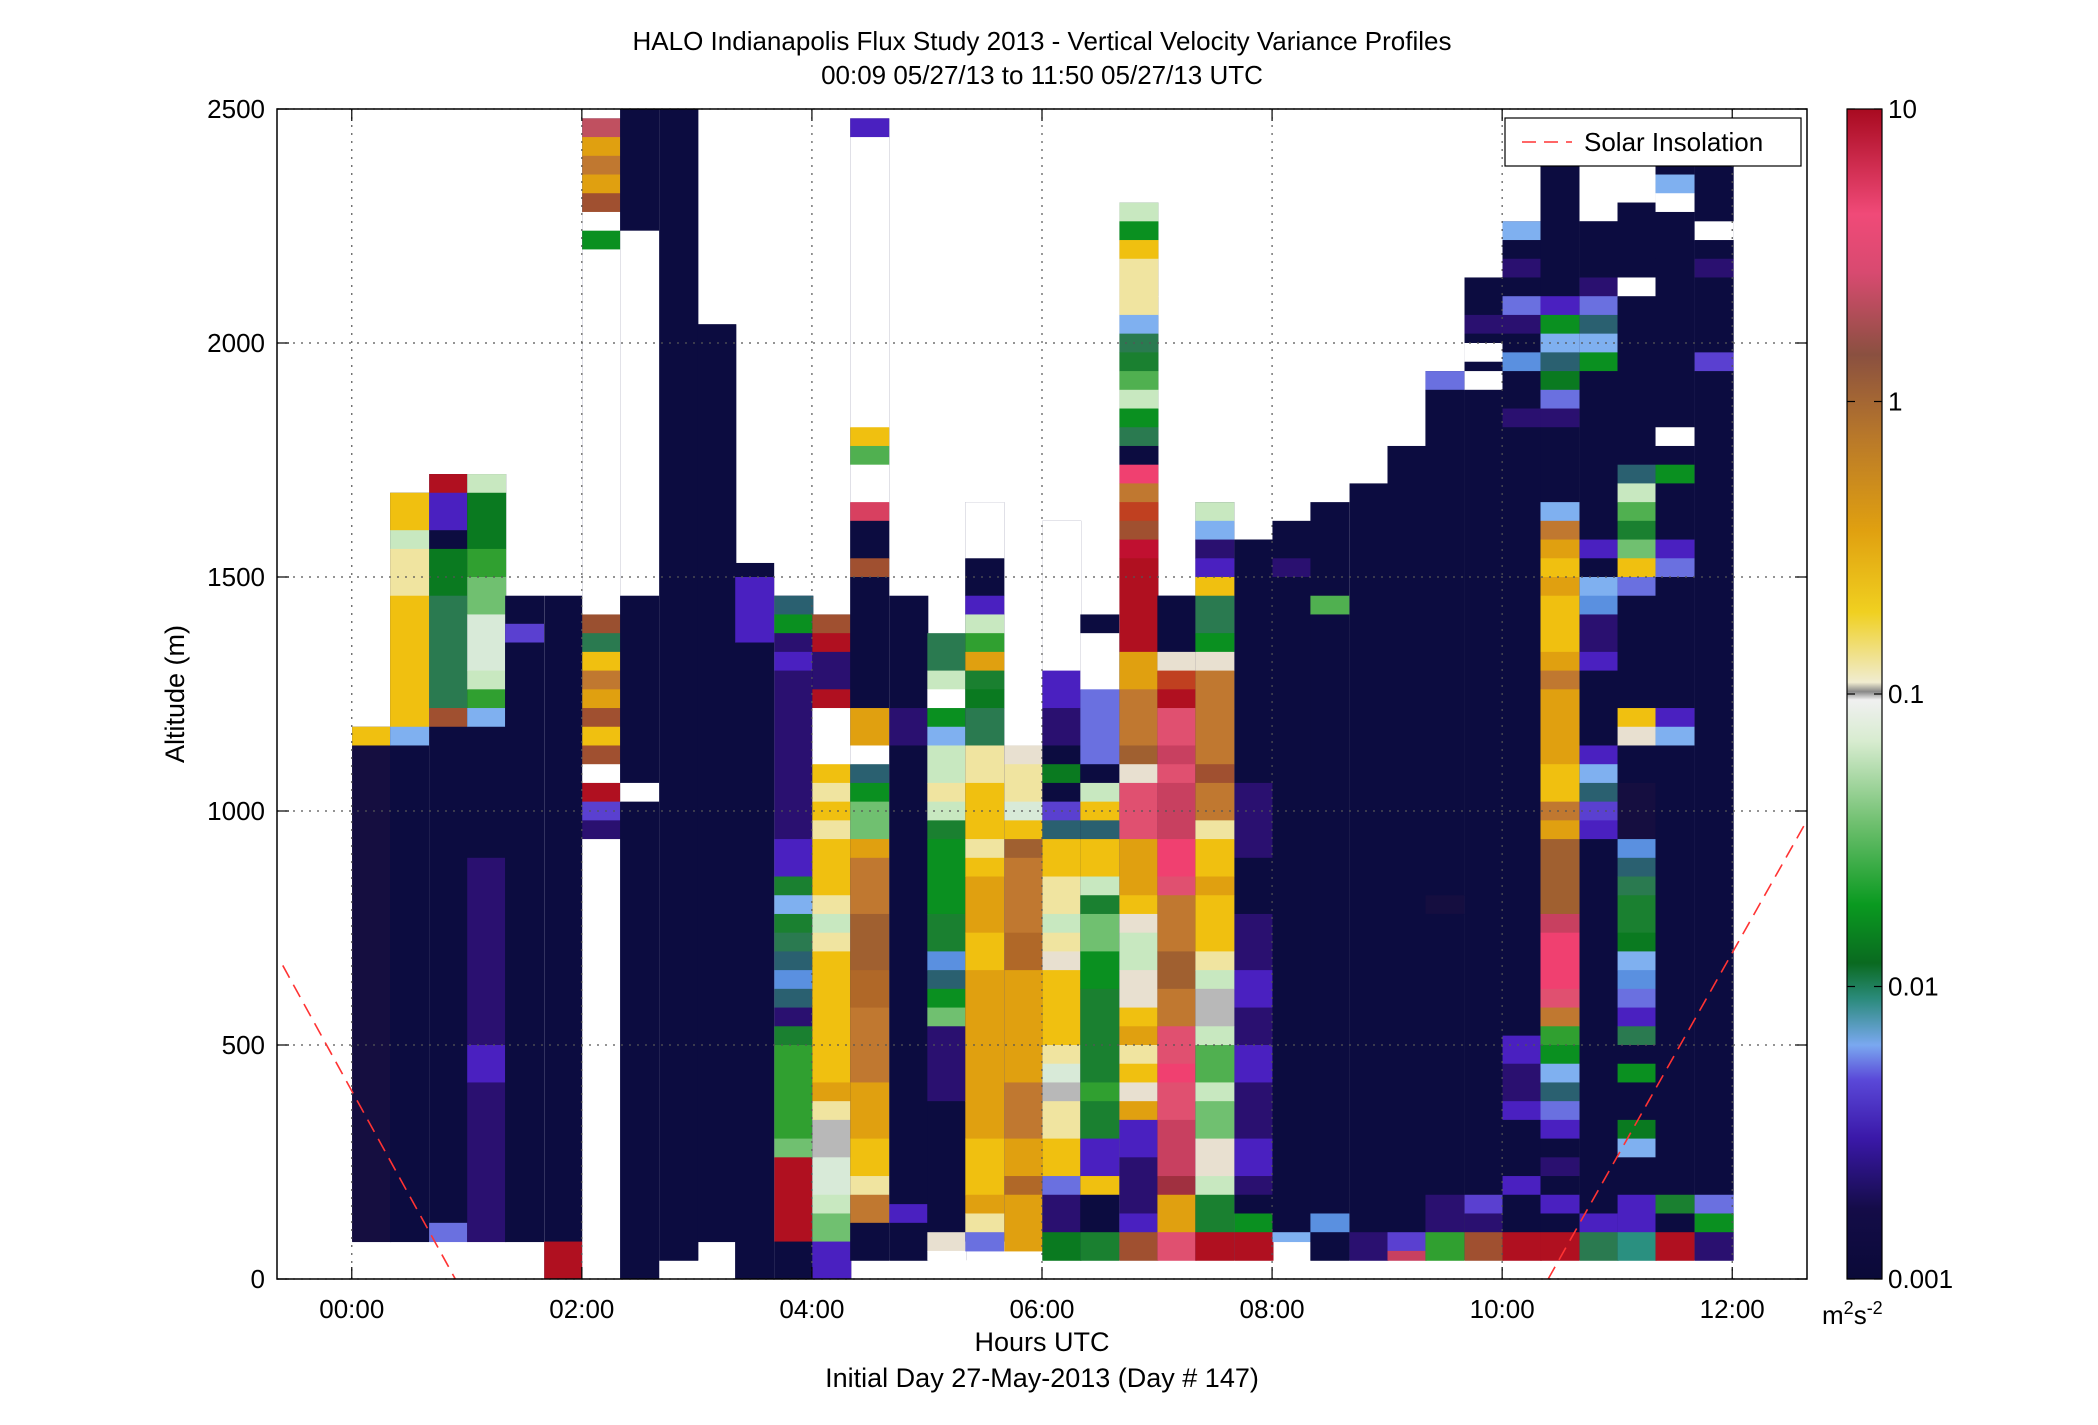 This screenshot has width=2098, height=1425. Describe the element at coordinates (1042, 1378) in the screenshot. I see `x-axis-sublabel: Initial Day 27-May-2013 (Day # 147)` at that location.